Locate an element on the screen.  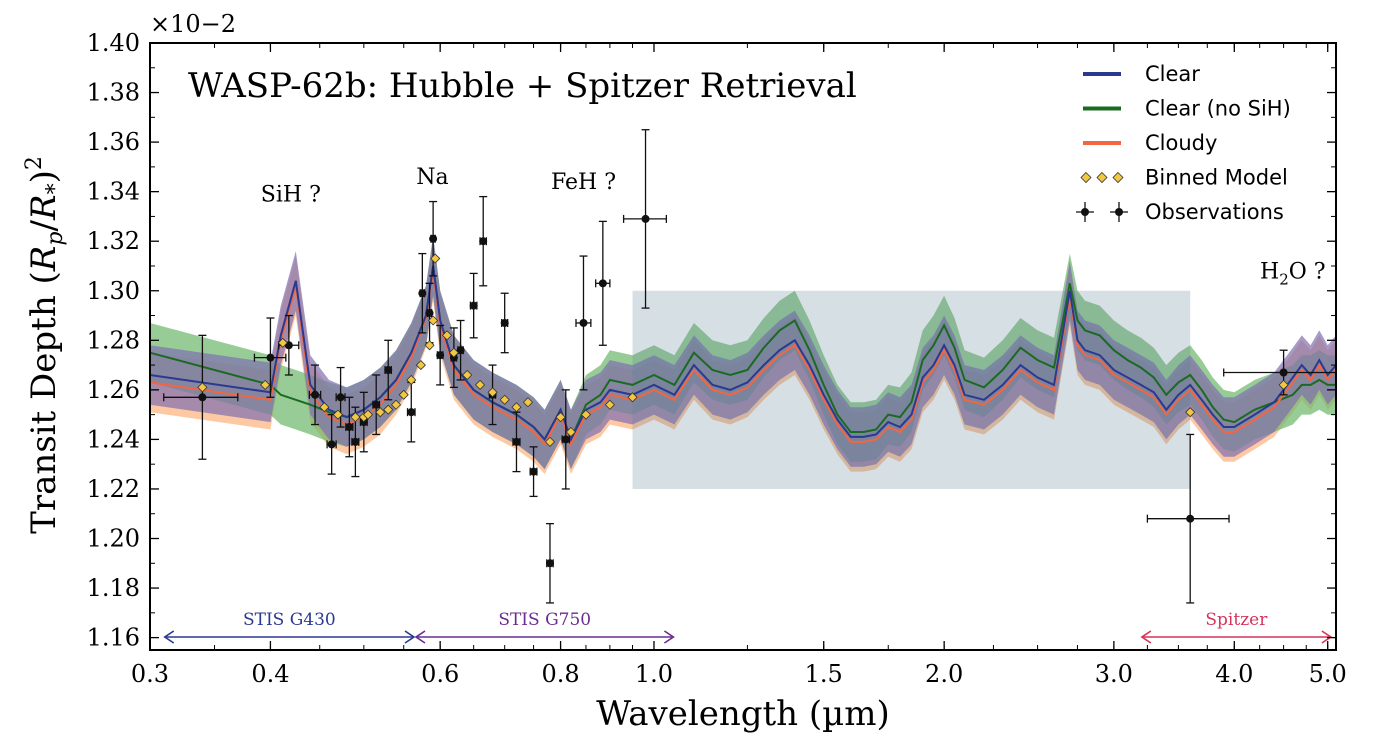
y-tick-label: 1.30 is located at coordinates (113, 291).